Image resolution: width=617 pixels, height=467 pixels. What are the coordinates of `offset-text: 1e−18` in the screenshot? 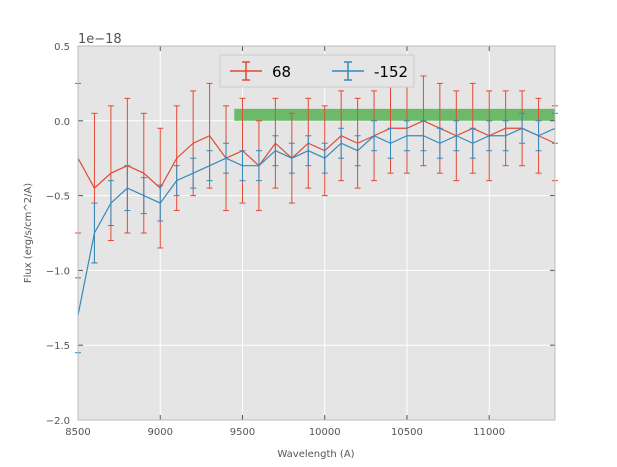 It's located at (100, 39).